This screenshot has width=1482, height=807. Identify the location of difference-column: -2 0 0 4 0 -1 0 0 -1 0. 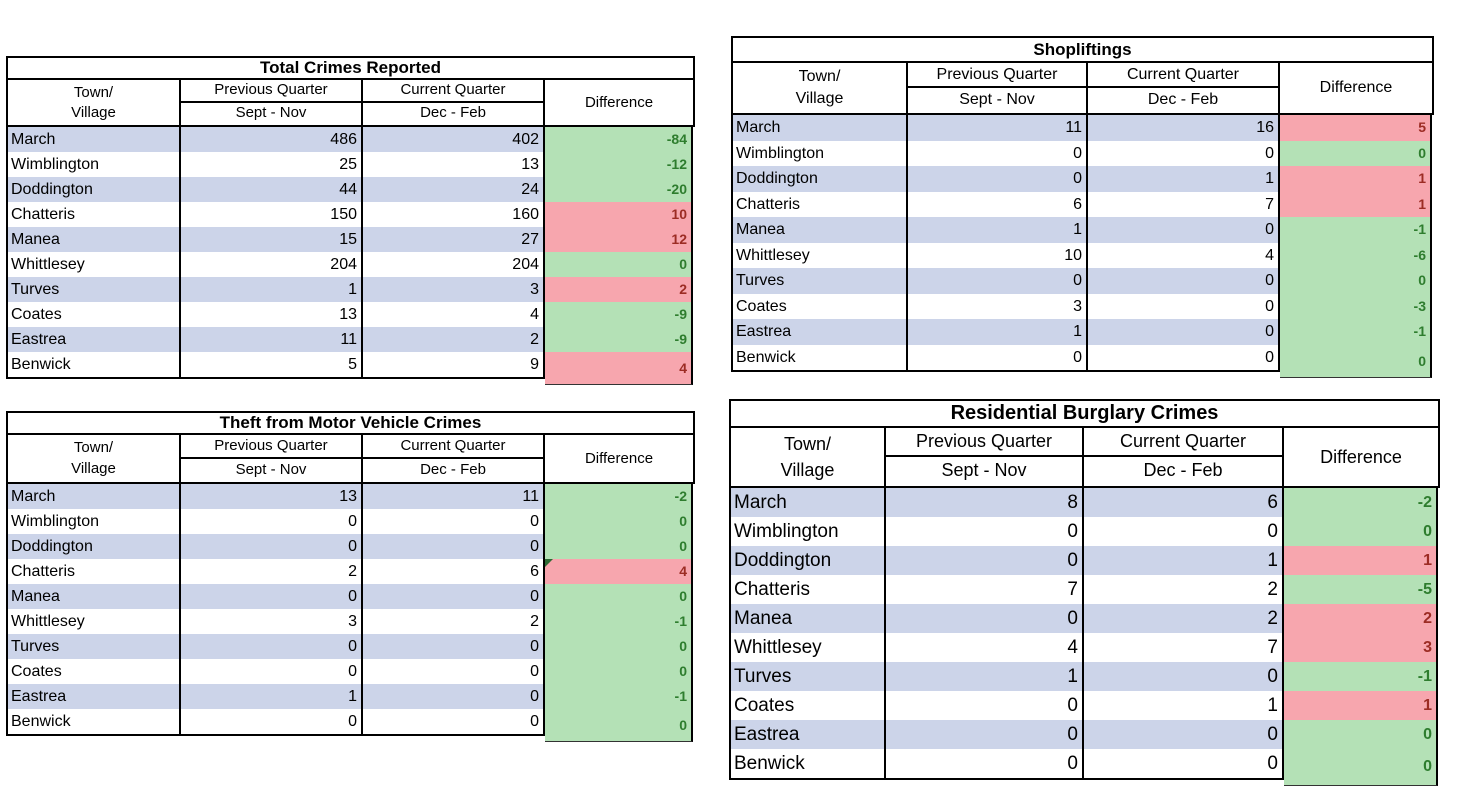
(619, 613).